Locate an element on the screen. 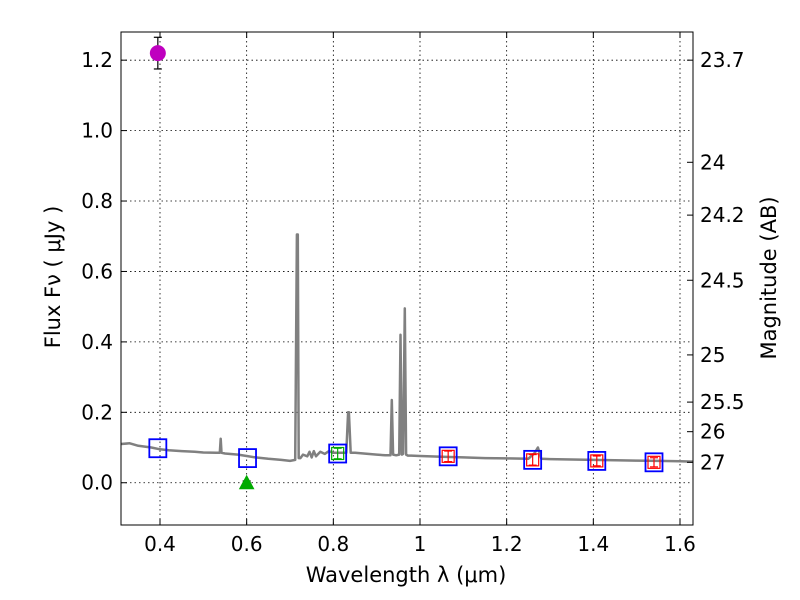 This screenshot has height=600, width=800. mag-tick-label: 26 is located at coordinates (712, 432).